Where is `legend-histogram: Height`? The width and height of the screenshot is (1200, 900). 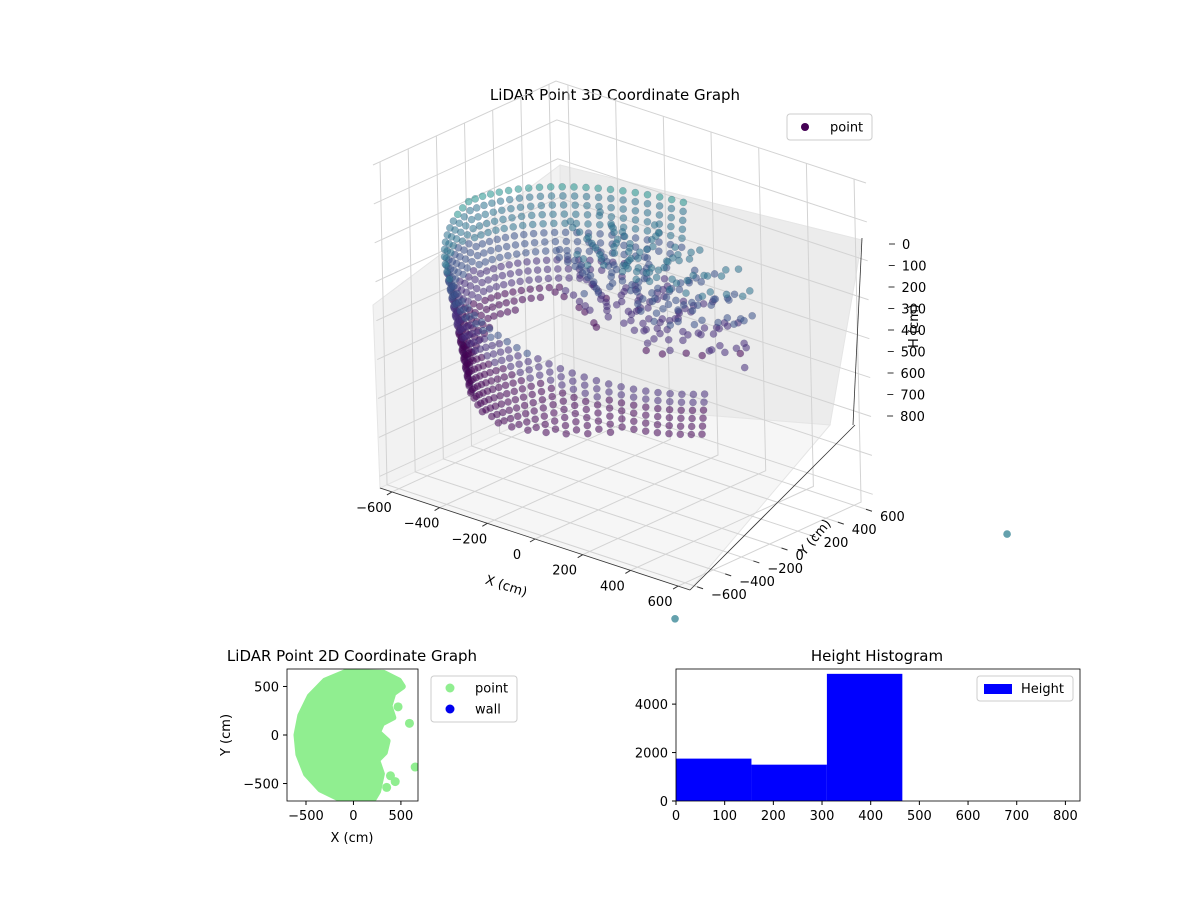 legend-histogram: Height is located at coordinates (1025, 688).